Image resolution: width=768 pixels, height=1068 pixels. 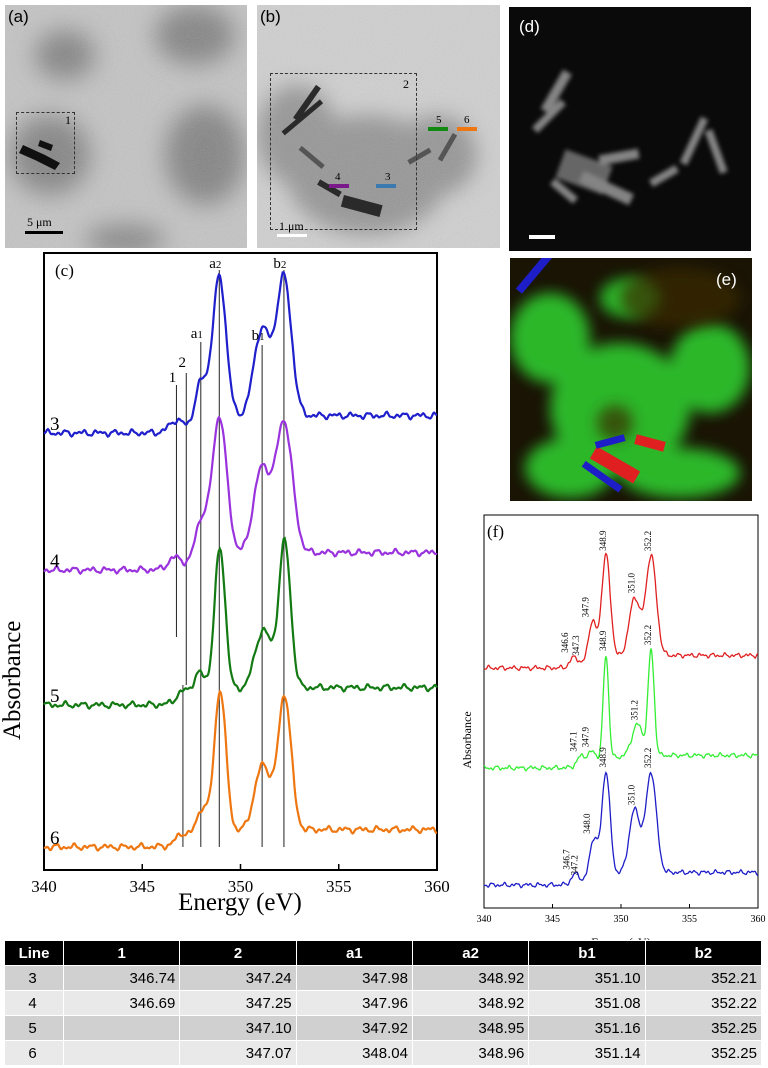 What do you see at coordinates (34, 1053) in the screenshot?
I see `table-cell: 6` at bounding box center [34, 1053].